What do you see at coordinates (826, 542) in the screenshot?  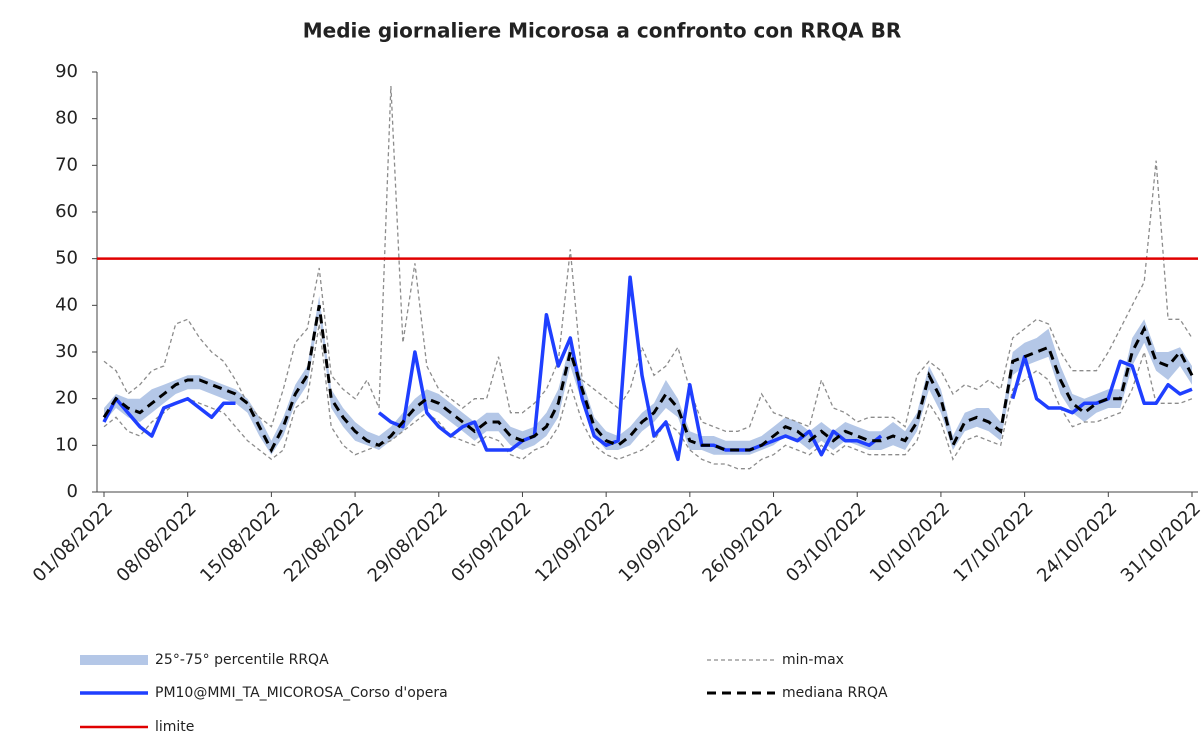 I see `x-tick-label: 03/10/2022` at bounding box center [826, 542].